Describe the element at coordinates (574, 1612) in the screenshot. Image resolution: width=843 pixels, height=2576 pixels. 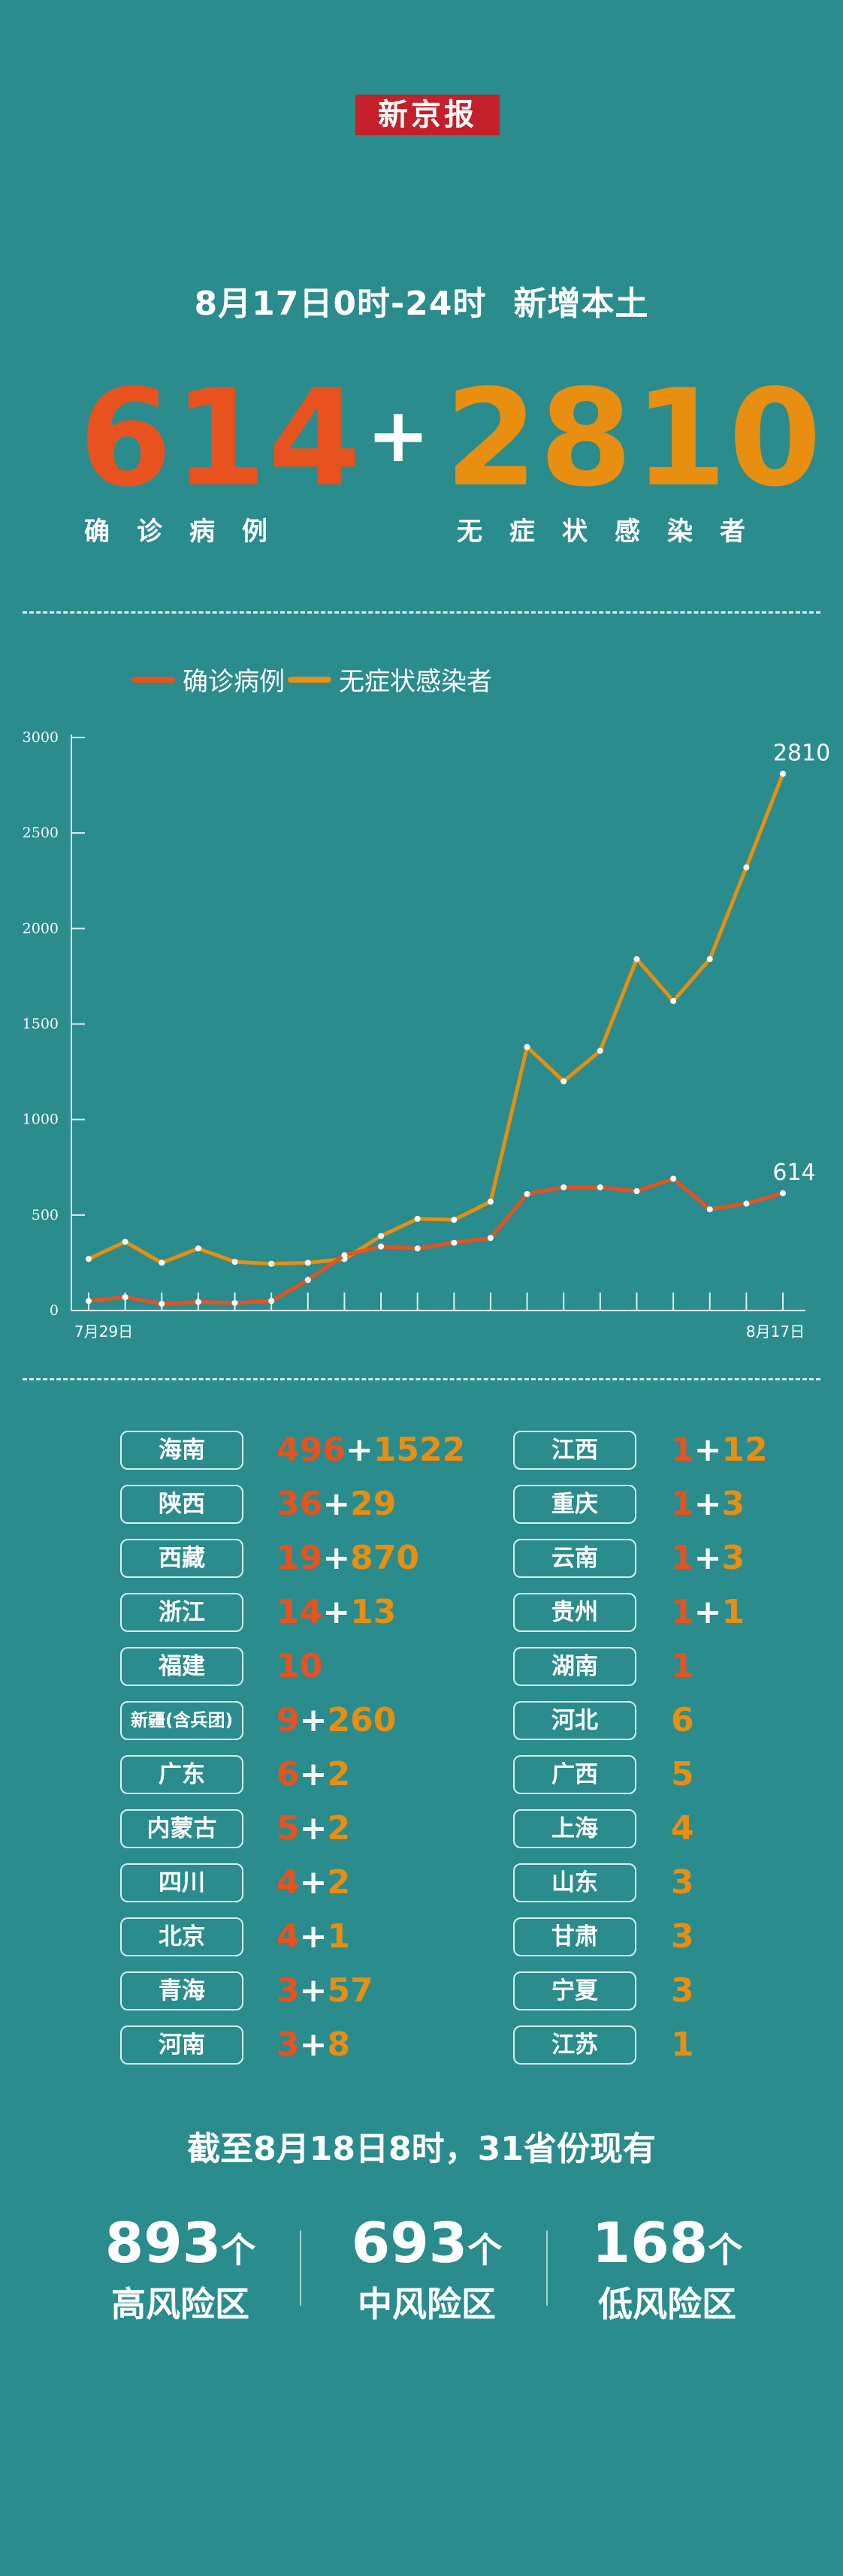
I see `province-name: 贵州` at that location.